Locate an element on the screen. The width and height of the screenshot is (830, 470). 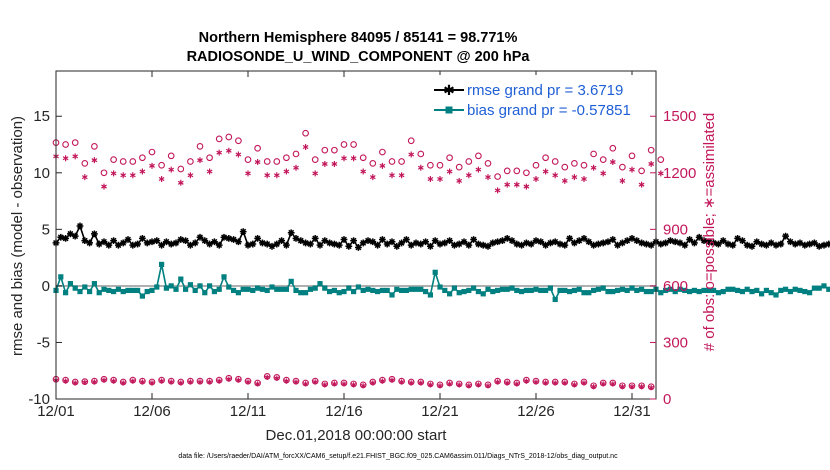
y2-tick-label: 900 is located at coordinates (675, 229).